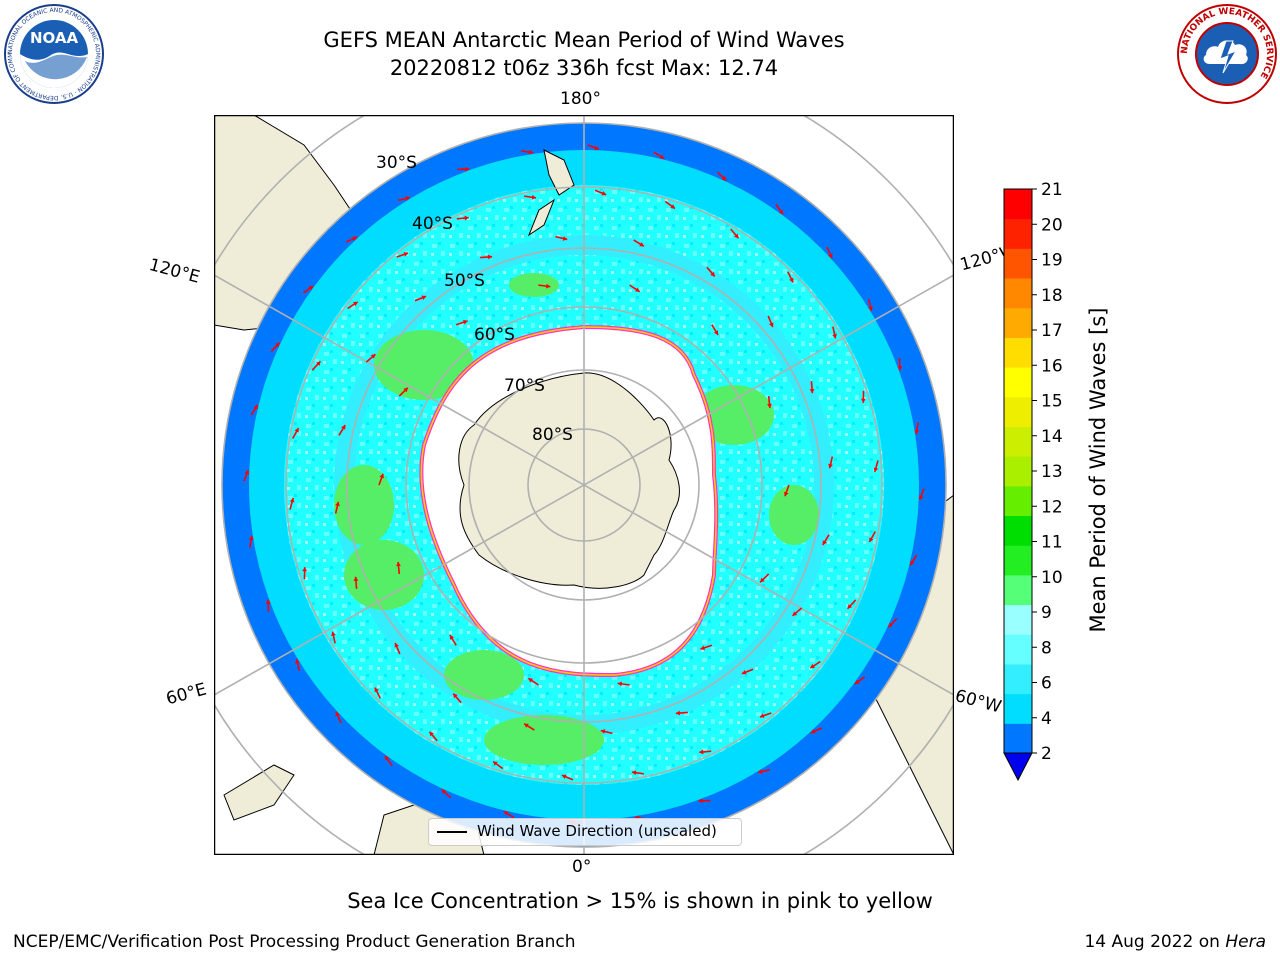  I want to click on new-zealand-land, so click(551, 193).